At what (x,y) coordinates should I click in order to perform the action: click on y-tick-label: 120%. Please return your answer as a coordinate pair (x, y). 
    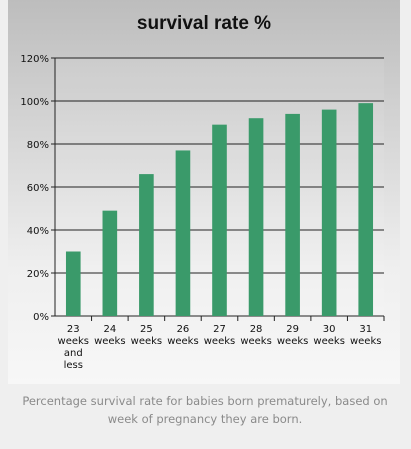
    Looking at the image, I should click on (34, 59).